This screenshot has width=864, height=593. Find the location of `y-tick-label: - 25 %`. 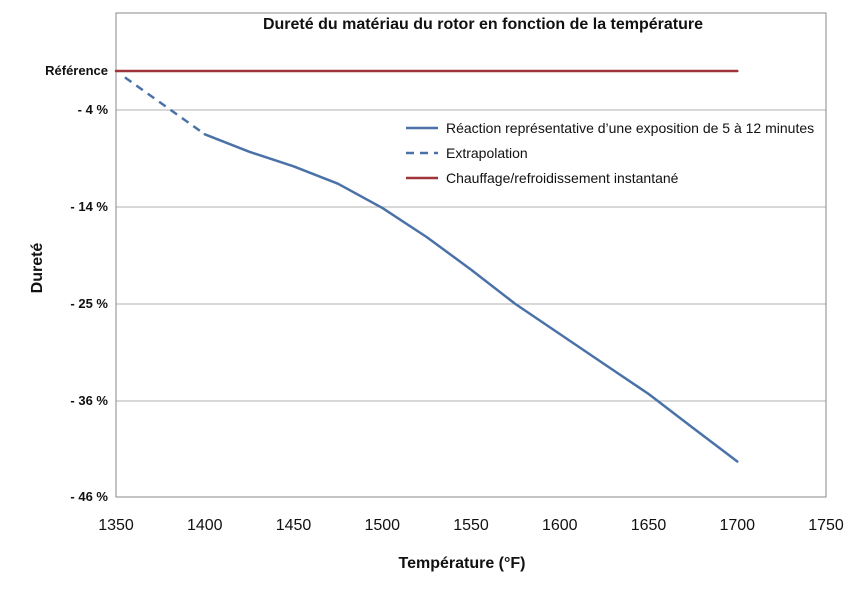

y-tick-label: - 25 % is located at coordinates (89, 303).